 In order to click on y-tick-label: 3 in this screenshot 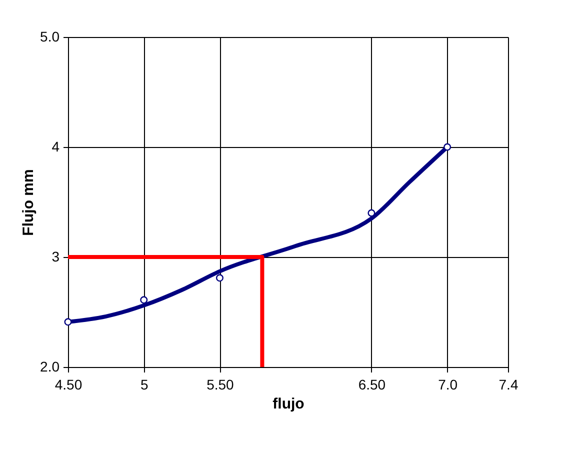, I will do `click(56, 256)`.